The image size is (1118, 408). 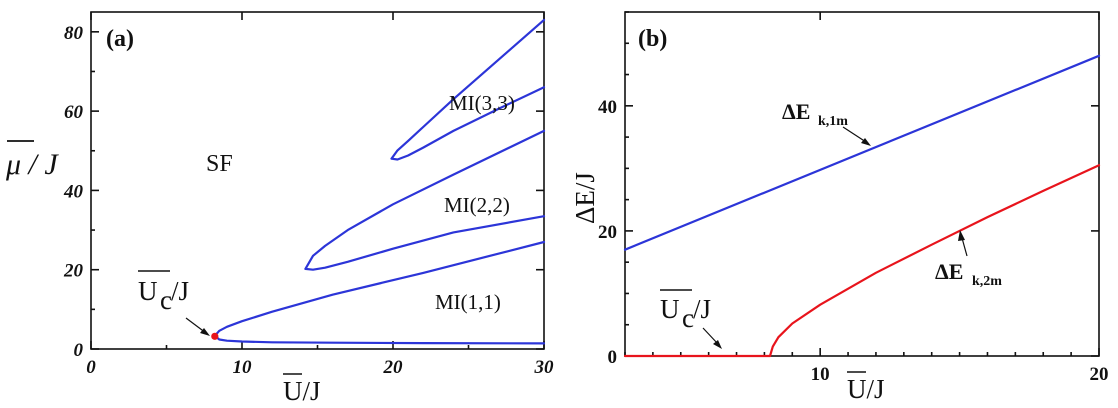 I want to click on x-tick-label: 30, so click(x=544, y=367).